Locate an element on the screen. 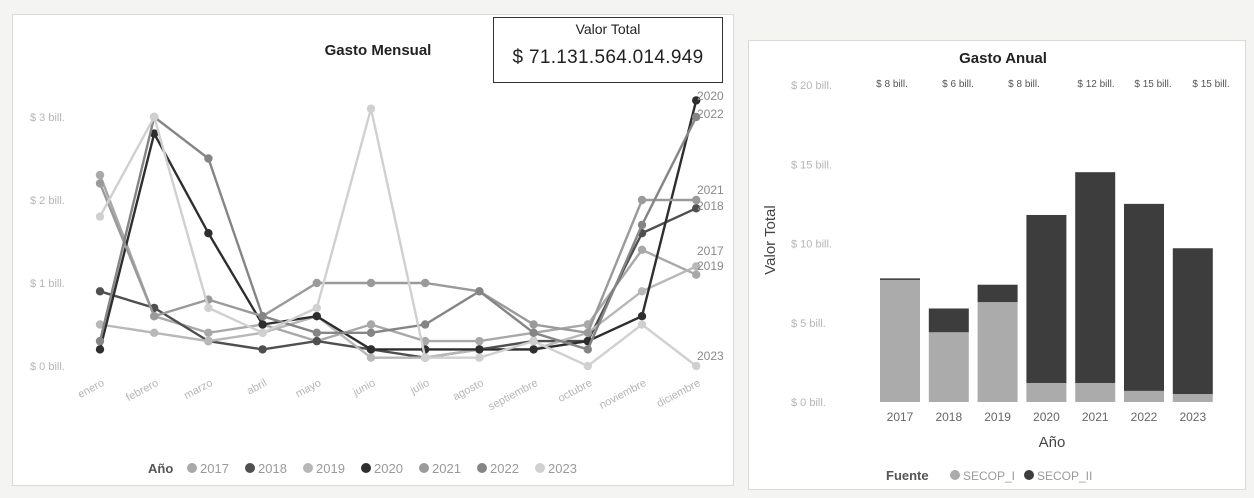  line-y-tick-label: $ 2 bill. is located at coordinates (47, 201).